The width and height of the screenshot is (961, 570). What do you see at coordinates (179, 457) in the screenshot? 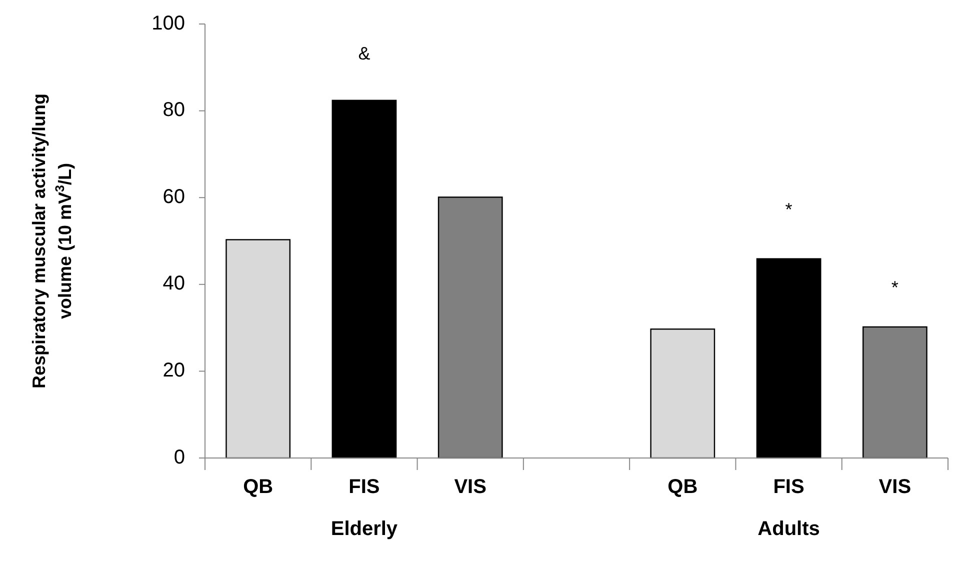
I see `y-tick-label: 0` at bounding box center [179, 457].